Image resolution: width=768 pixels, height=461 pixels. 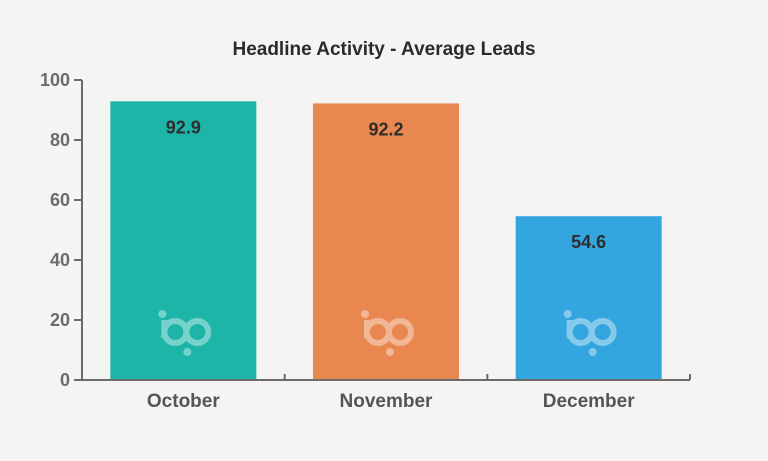 I want to click on bar-december, so click(x=588, y=298).